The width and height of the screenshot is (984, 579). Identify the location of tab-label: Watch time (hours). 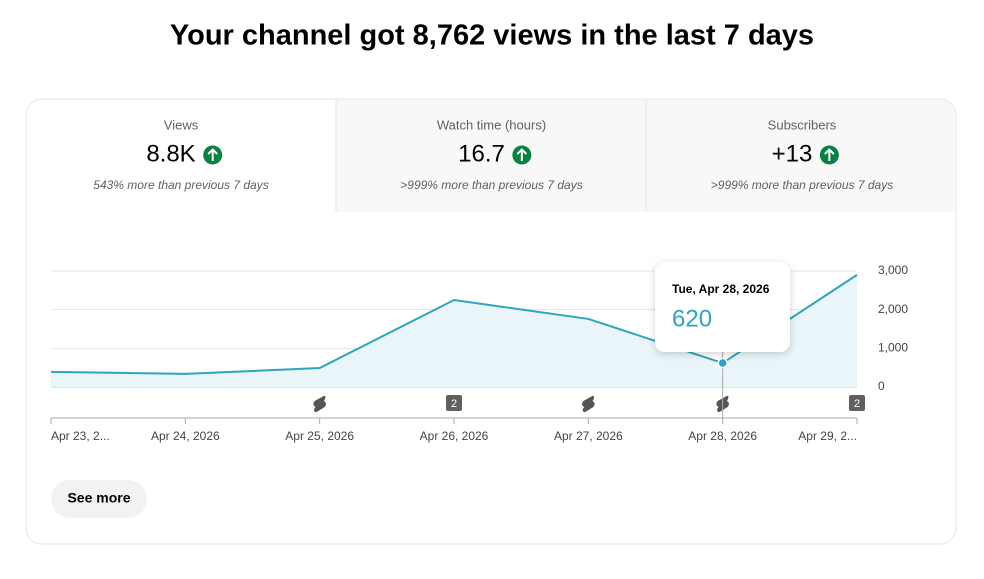
(491, 124).